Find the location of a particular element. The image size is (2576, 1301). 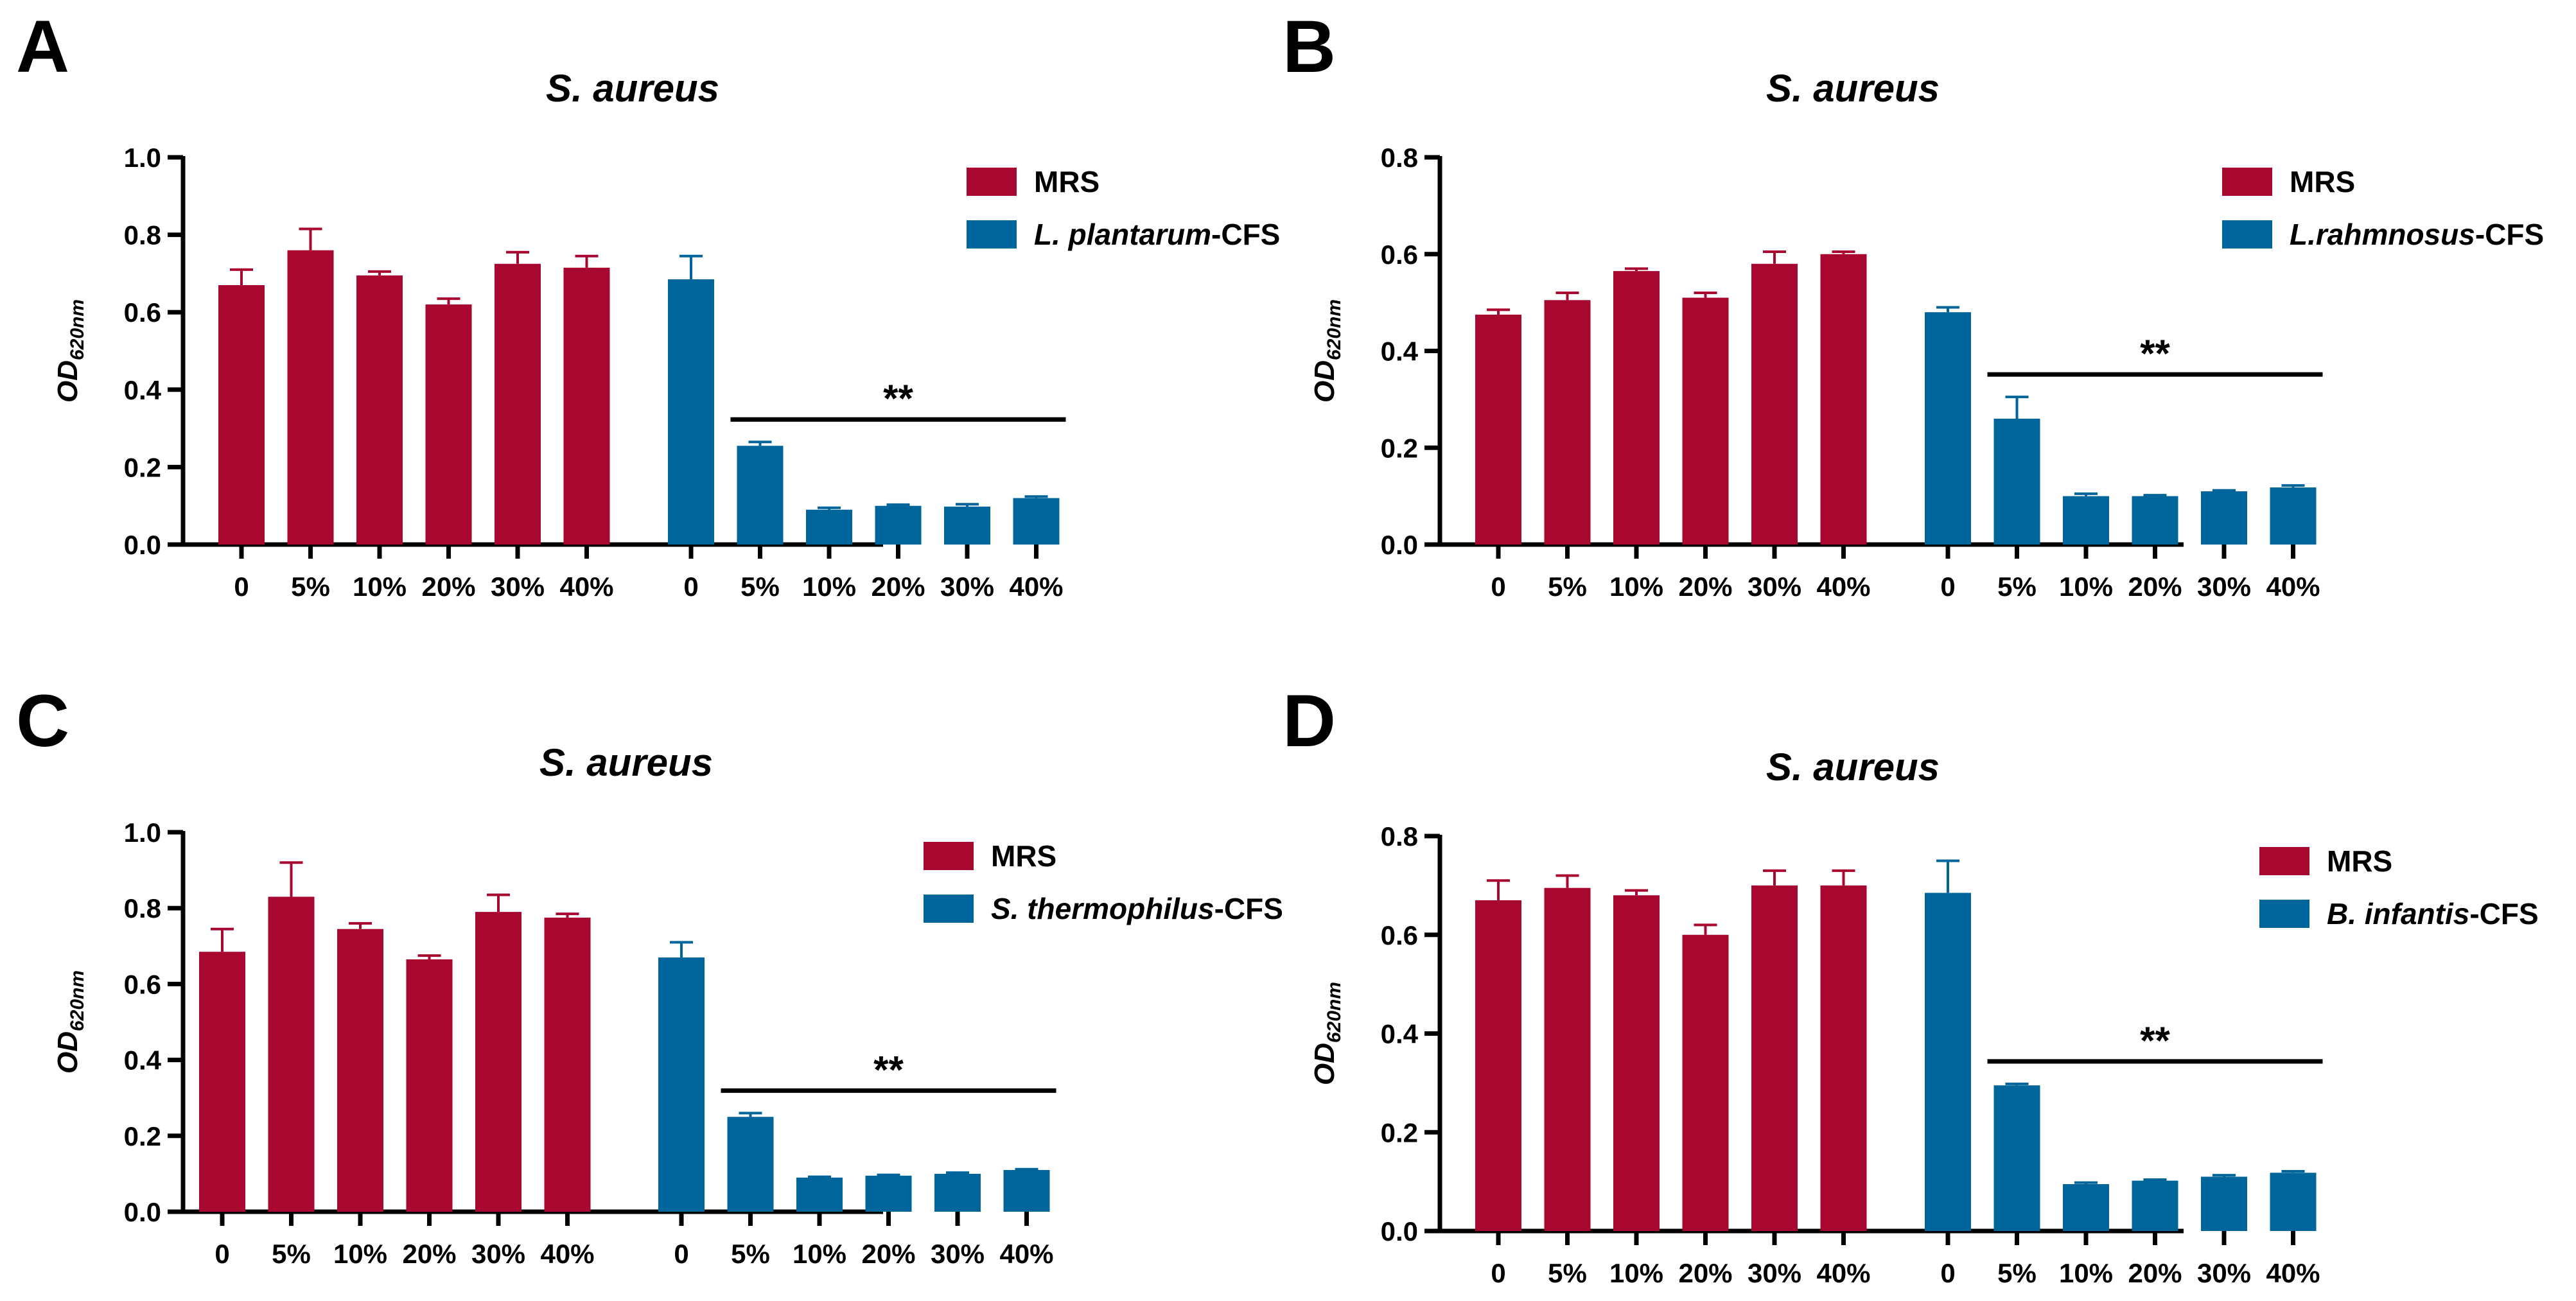

chart-title: S. aureus is located at coordinates (1853, 89).